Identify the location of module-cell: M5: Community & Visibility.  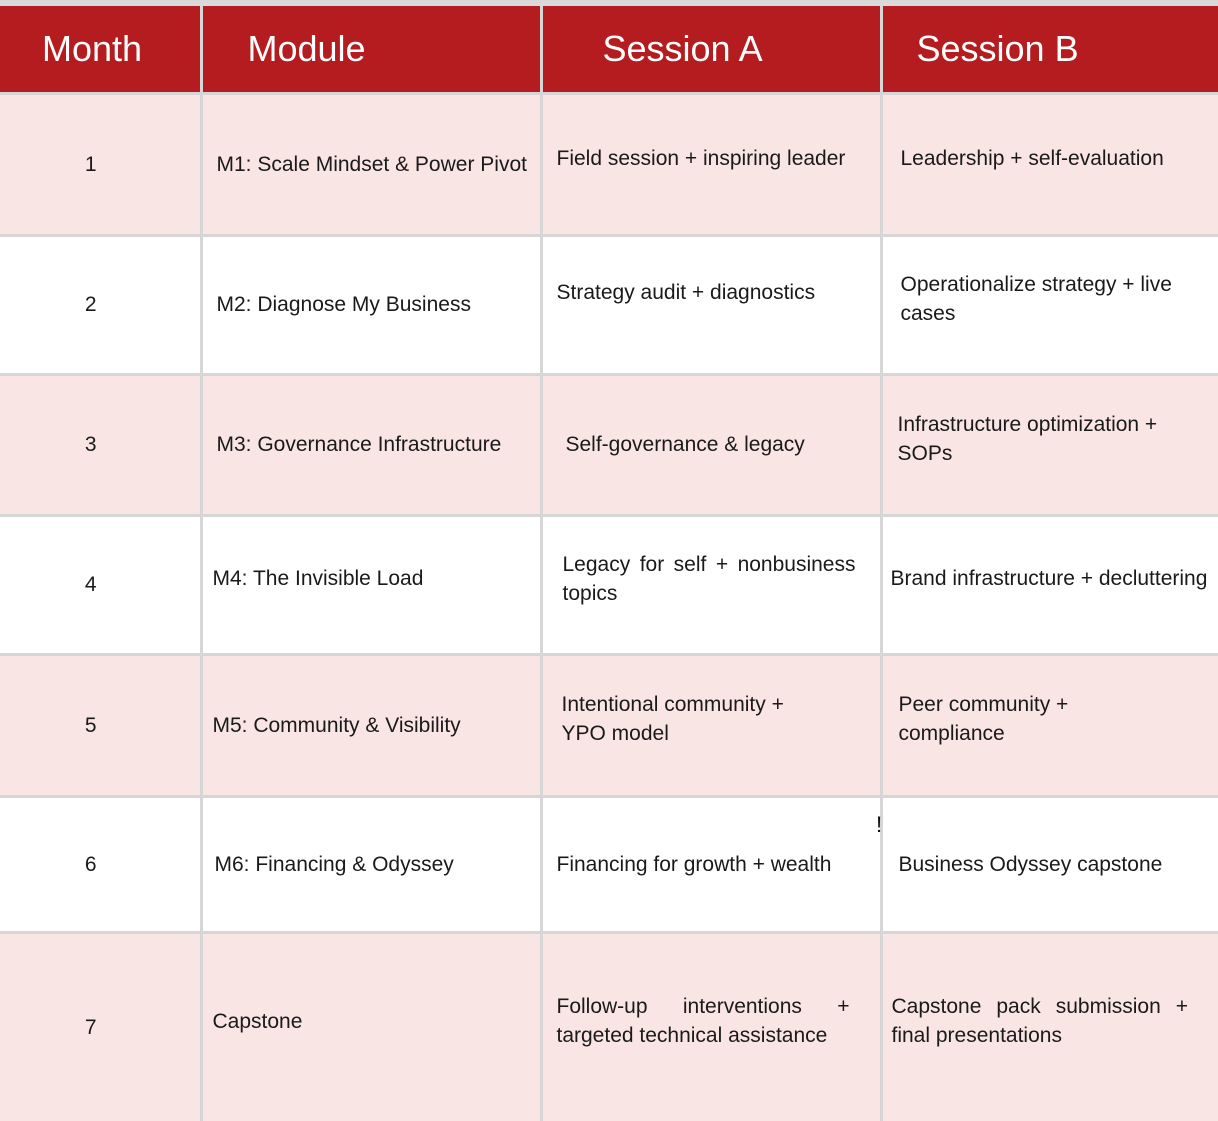
(370, 724).